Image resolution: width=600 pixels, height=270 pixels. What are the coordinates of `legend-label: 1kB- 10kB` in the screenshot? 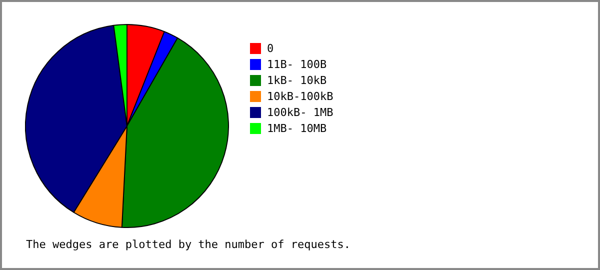 It's located at (297, 80).